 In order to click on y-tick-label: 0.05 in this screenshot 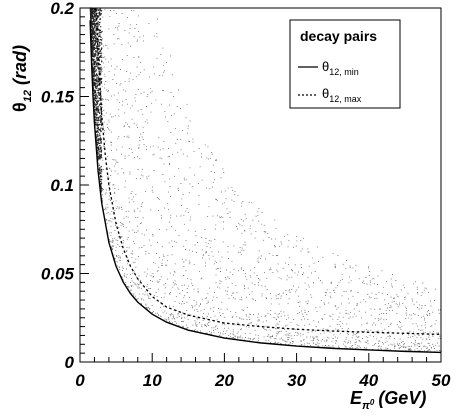, I will do `click(58, 274)`.